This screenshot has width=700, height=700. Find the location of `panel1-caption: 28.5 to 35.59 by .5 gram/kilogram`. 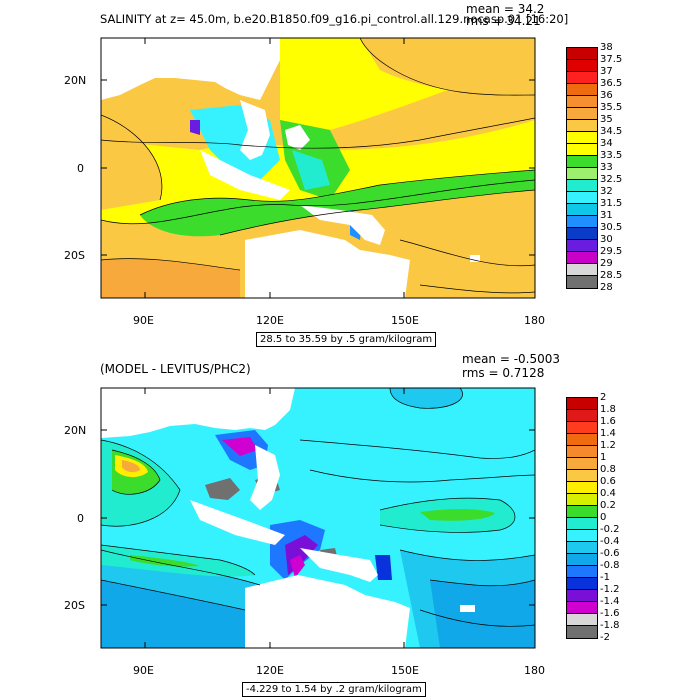

panel1-caption: 28.5 to 35.59 by .5 gram/kilogram is located at coordinates (346, 339).